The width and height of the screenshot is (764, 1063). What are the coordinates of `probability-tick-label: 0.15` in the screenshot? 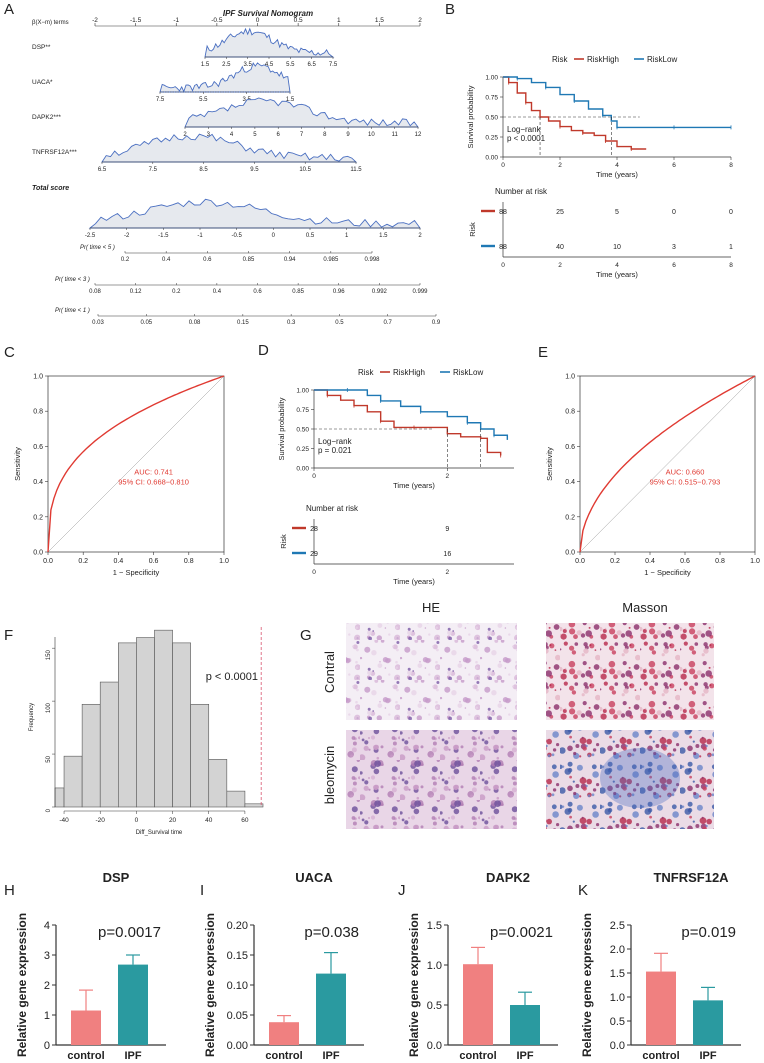 It's located at (243, 323).